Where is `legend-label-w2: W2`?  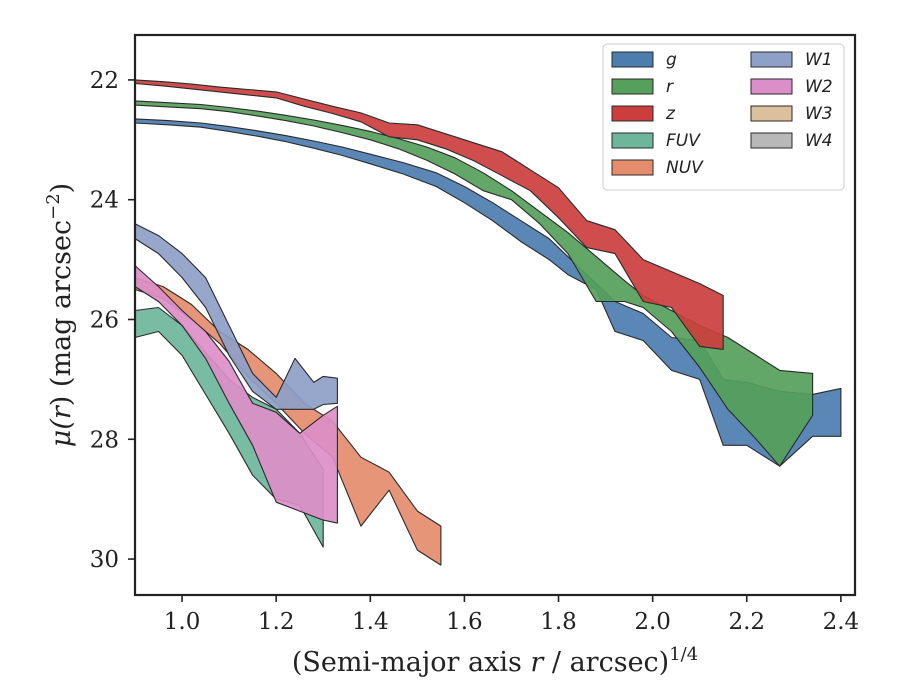 legend-label-w2: W2 is located at coordinates (819, 87).